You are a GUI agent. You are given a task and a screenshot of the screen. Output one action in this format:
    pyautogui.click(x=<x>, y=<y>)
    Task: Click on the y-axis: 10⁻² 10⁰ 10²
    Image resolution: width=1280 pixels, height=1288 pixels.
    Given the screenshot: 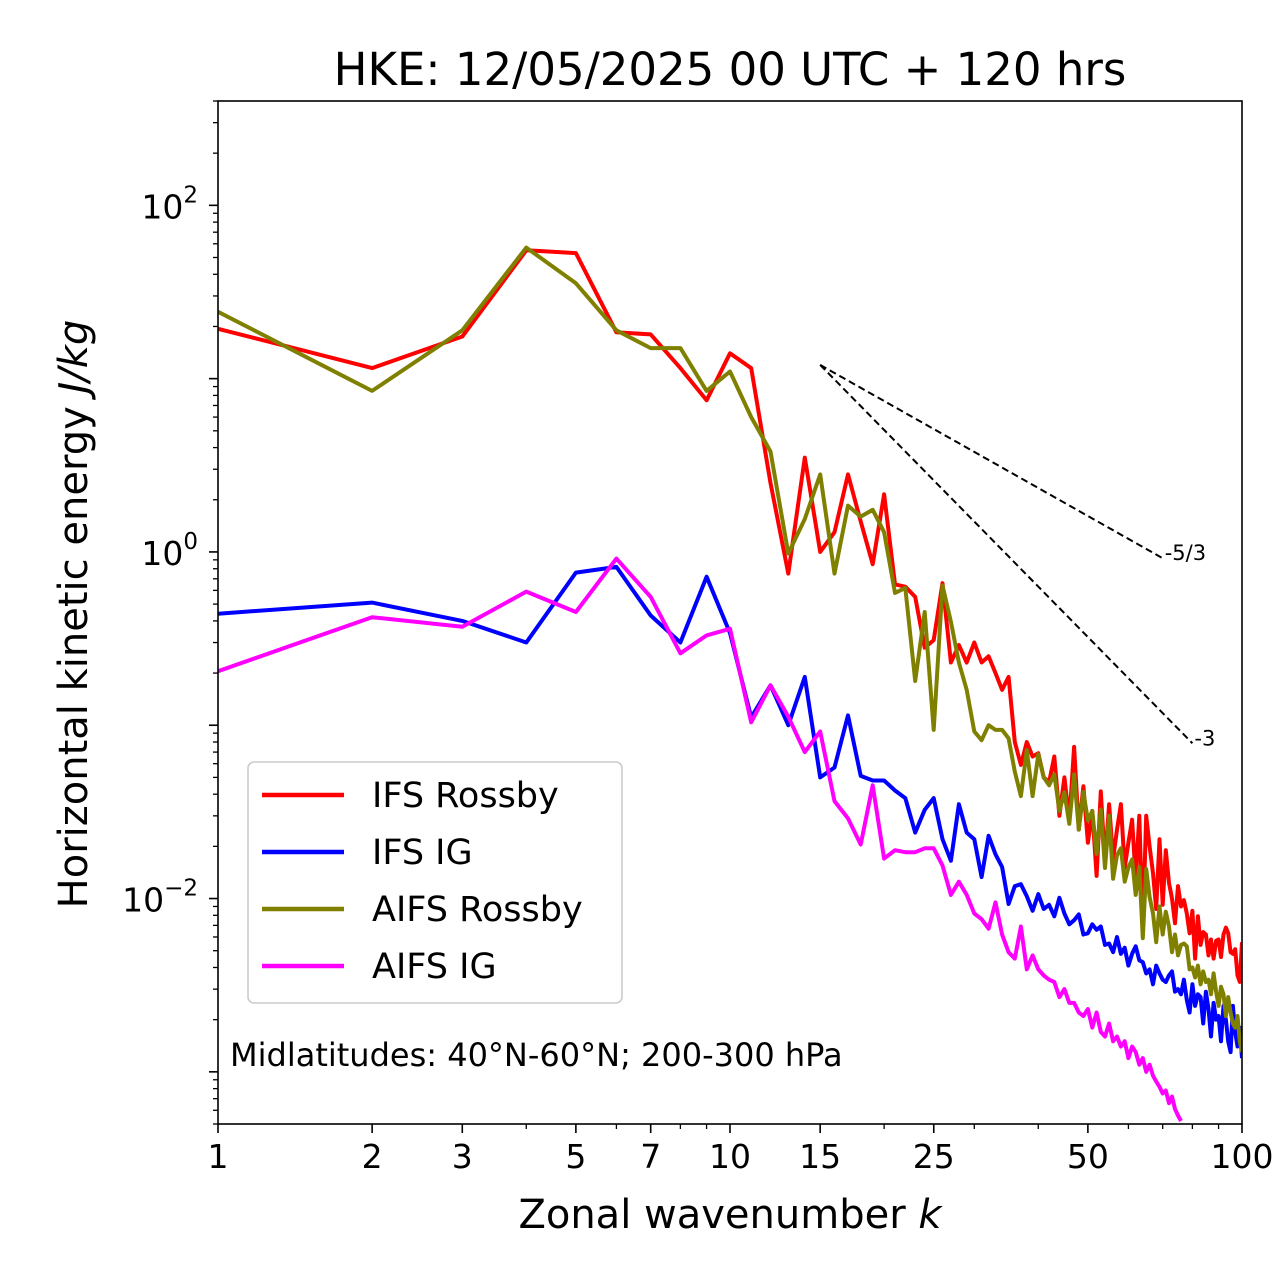 What is the action you would take?
    pyautogui.click(x=170, y=612)
    